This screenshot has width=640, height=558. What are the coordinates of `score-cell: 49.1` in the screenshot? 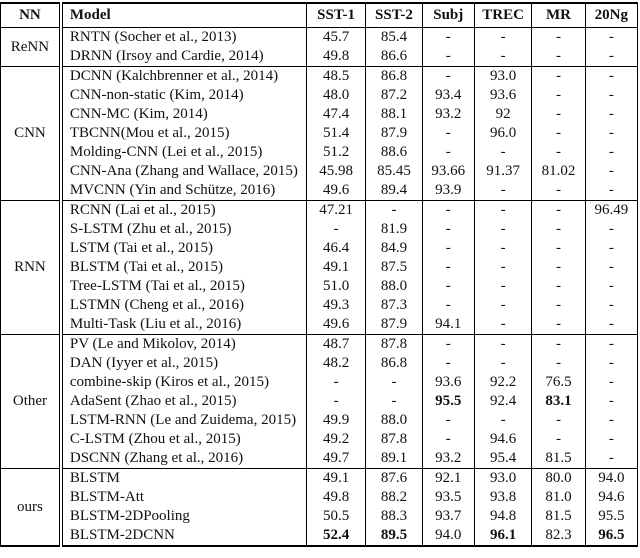 It's located at (335, 267).